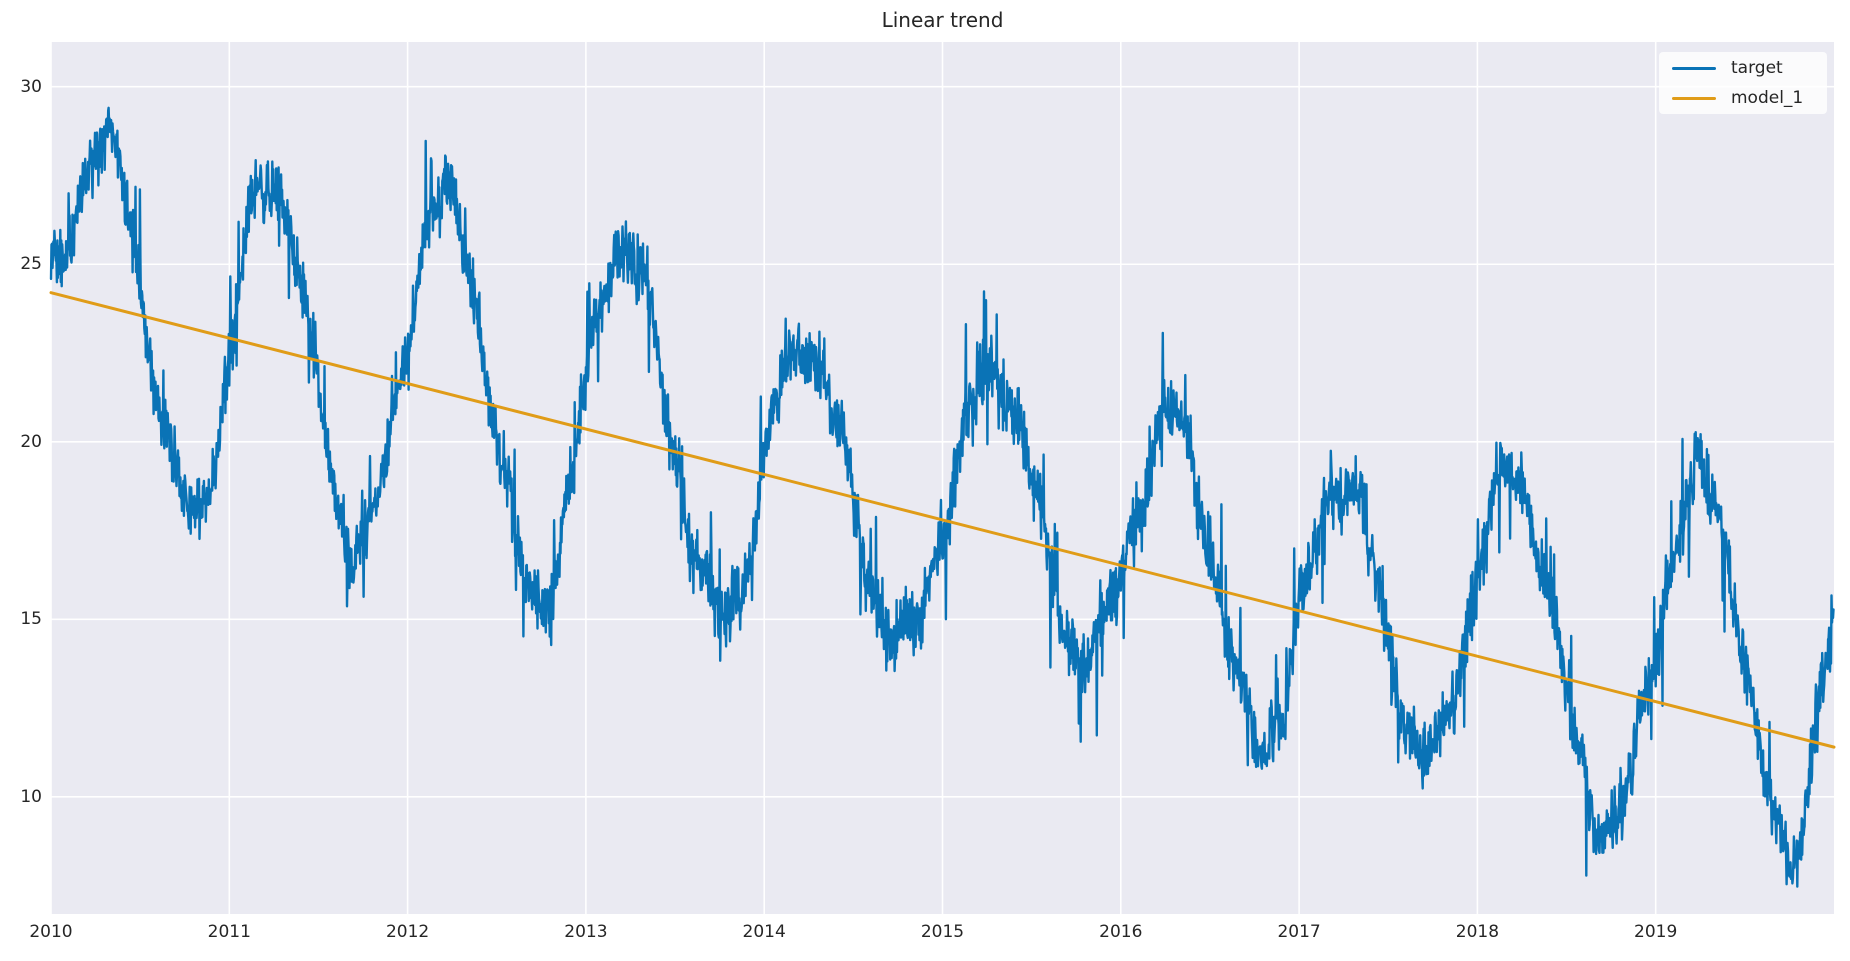 This screenshot has height=961, width=1850. What do you see at coordinates (31, 796) in the screenshot?
I see `y-tick-label: 10` at bounding box center [31, 796].